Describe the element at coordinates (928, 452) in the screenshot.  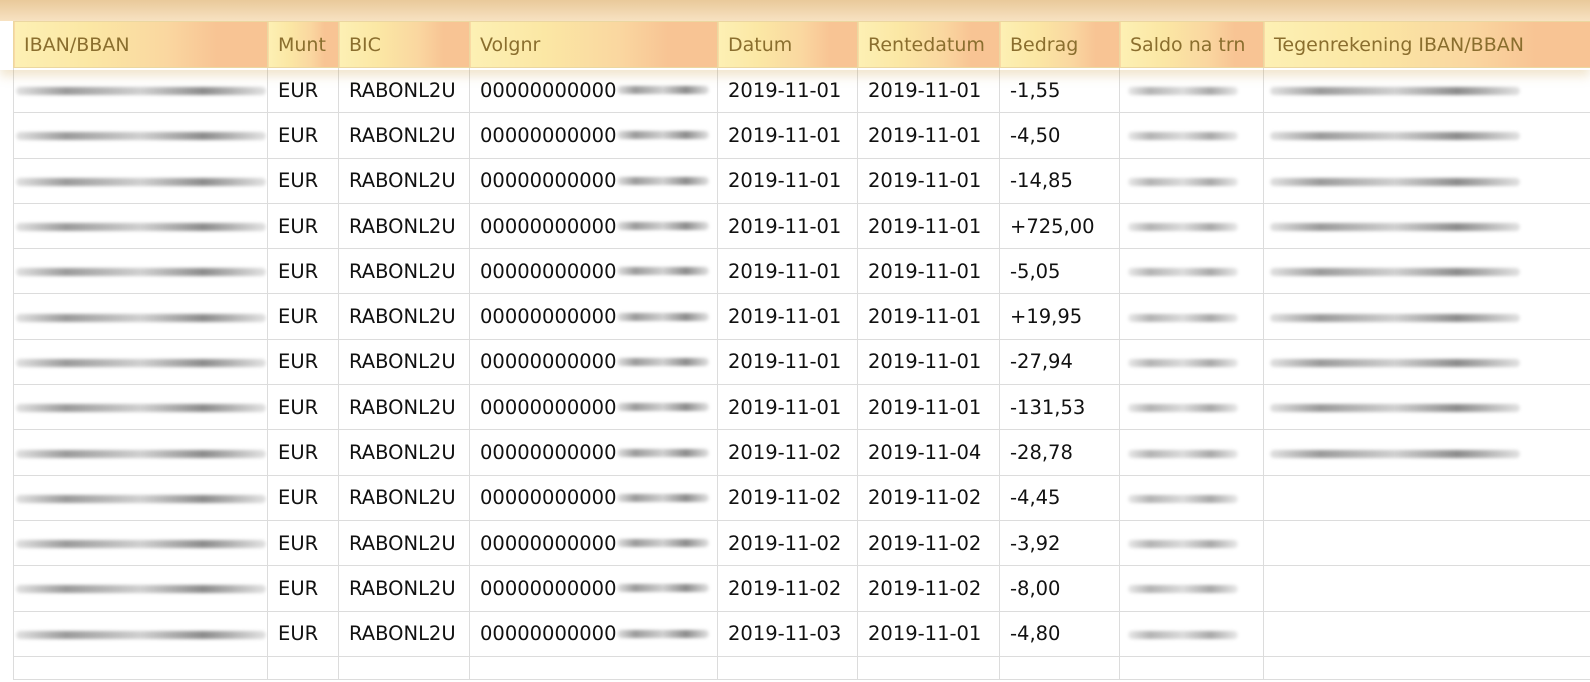
I see `cell-rentedatum: 2019-11-04` at that location.